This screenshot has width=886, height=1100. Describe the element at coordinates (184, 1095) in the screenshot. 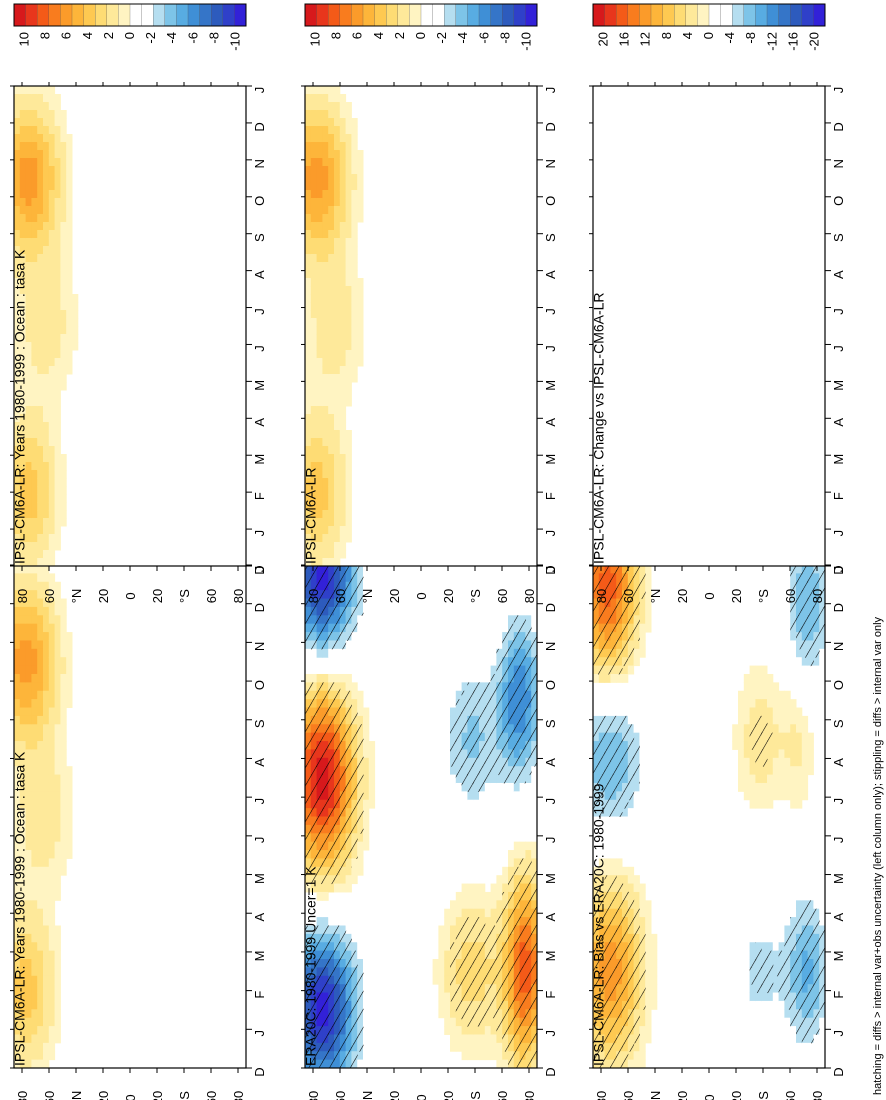

I see `lat-label: °S` at that location.